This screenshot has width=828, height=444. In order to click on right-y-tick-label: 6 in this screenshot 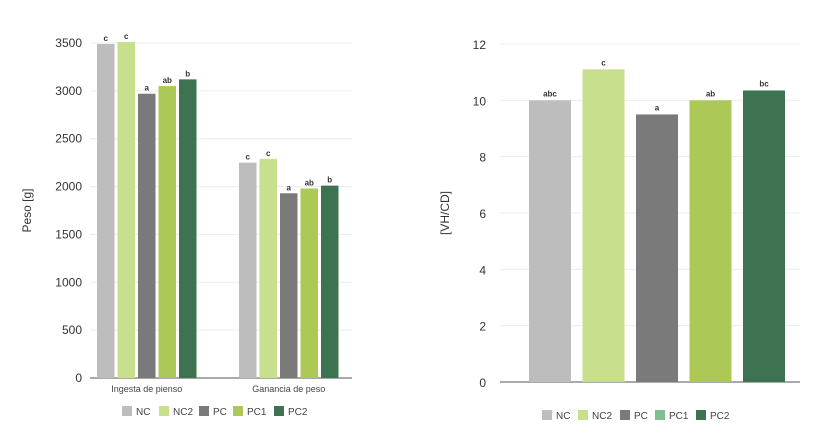, I will do `click(482, 214)`.